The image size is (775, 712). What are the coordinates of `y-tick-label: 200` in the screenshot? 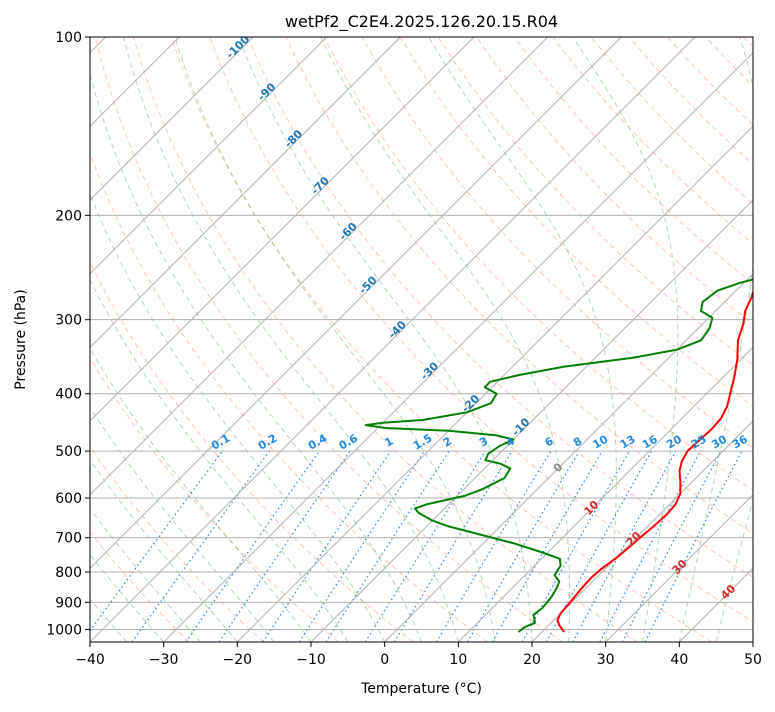 It's located at (68, 216).